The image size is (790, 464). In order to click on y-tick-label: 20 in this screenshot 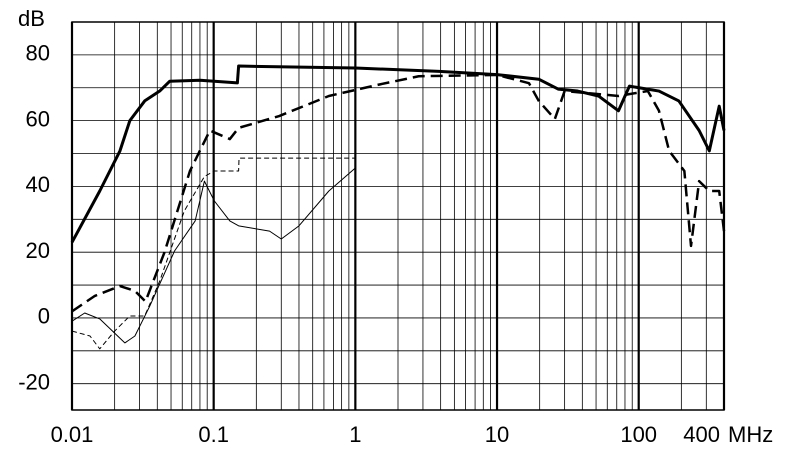, I will do `click(38, 250)`.